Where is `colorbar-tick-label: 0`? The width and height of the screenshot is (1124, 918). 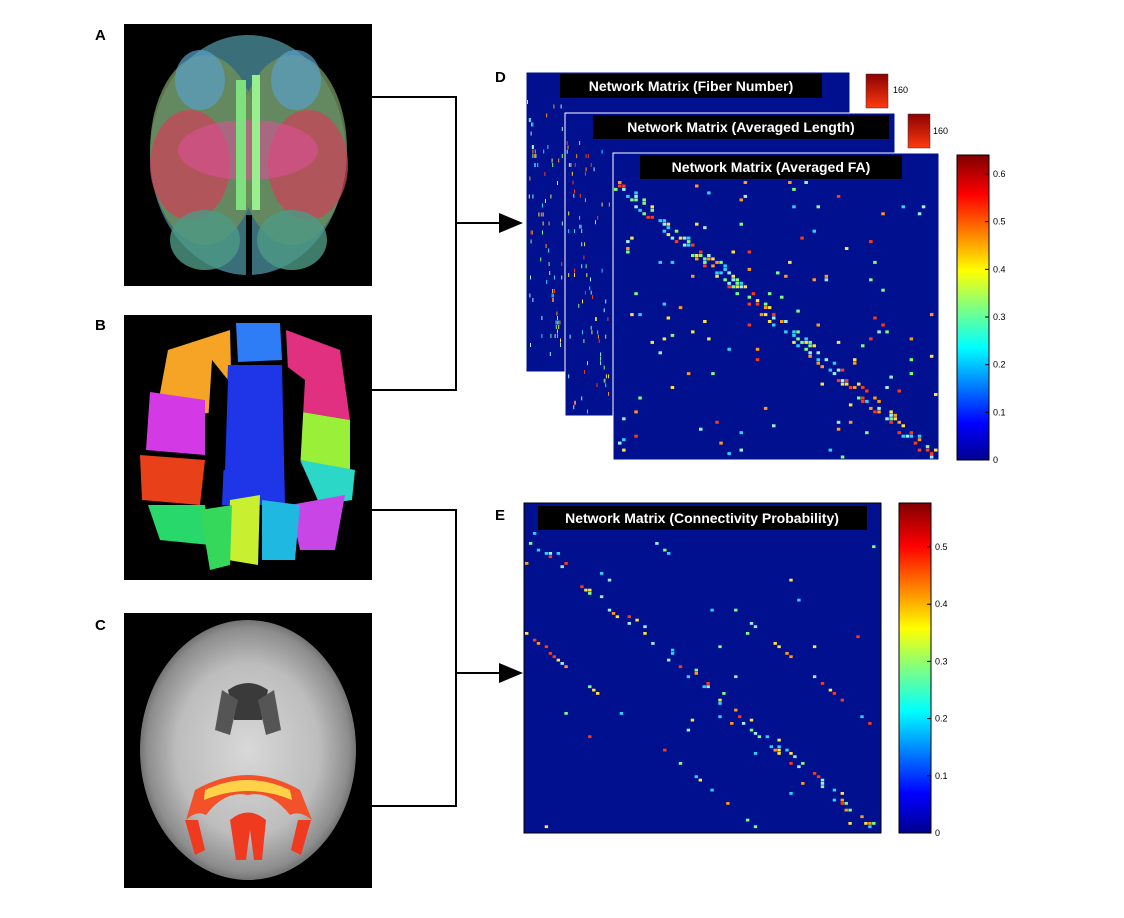
colorbar-tick-label: 0 is located at coordinates (937, 833).